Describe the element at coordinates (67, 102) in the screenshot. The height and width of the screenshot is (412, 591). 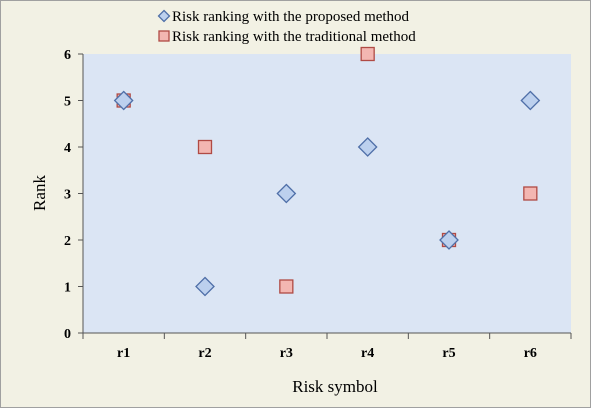
I see `y-tick-label: 5` at that location.